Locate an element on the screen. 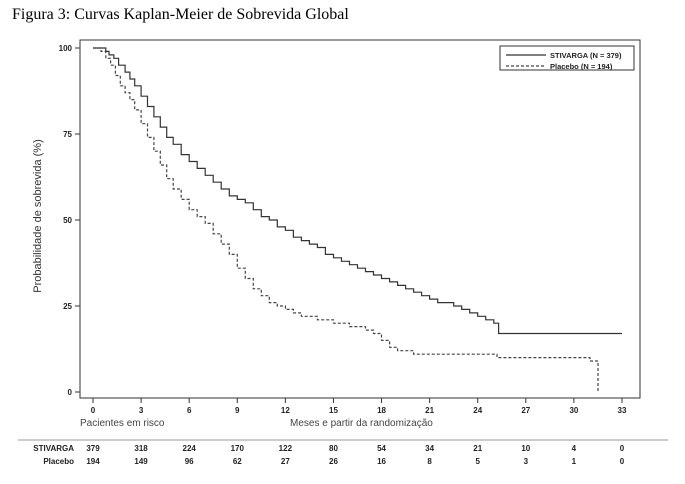 The image size is (685, 484). risk-cell: 224 is located at coordinates (190, 448).